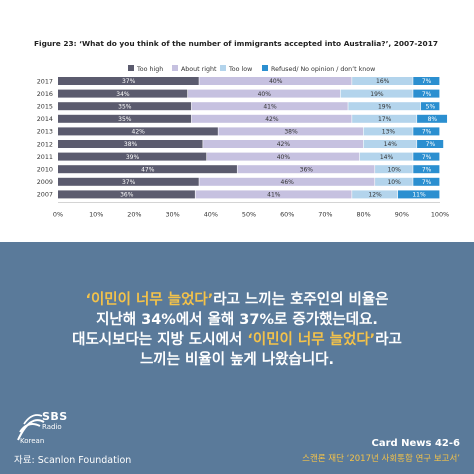 This screenshot has width=474, height=474. I want to click on x-tick-label: 80%, so click(363, 214).